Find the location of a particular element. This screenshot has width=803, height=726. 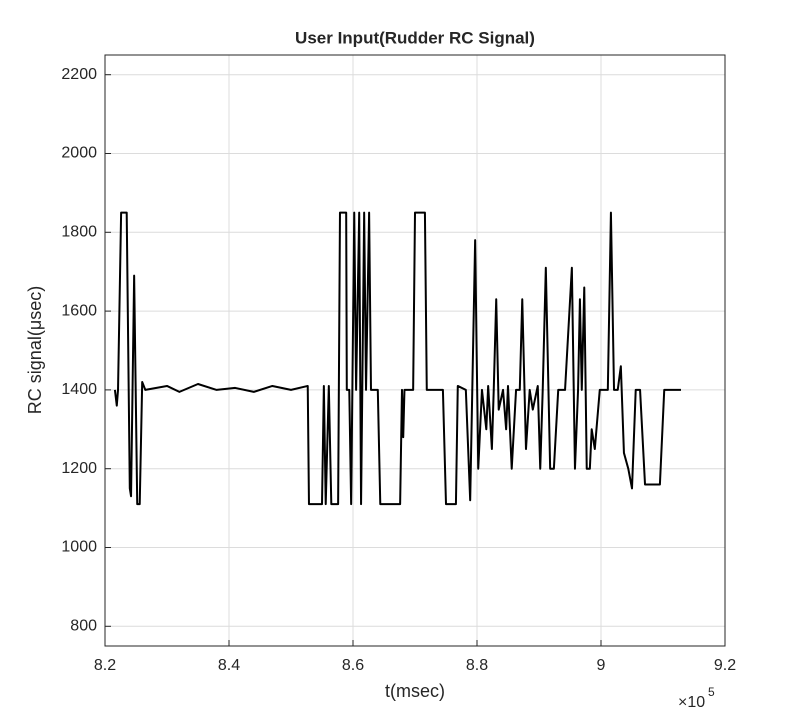

x-tick-label: 8.8 is located at coordinates (477, 665).